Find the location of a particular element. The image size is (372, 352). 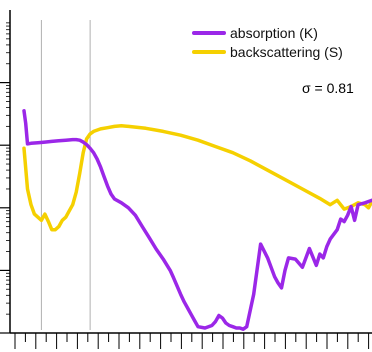

x-axis-ticks is located at coordinates (192, 341).